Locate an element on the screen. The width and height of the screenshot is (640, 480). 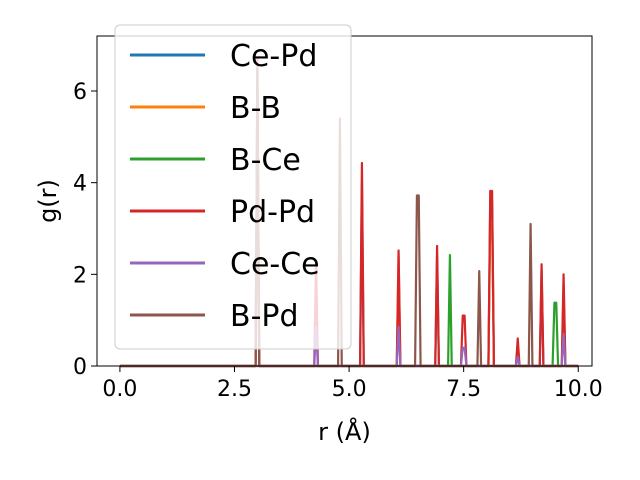
legend-label: B-Ce is located at coordinates (265, 160).